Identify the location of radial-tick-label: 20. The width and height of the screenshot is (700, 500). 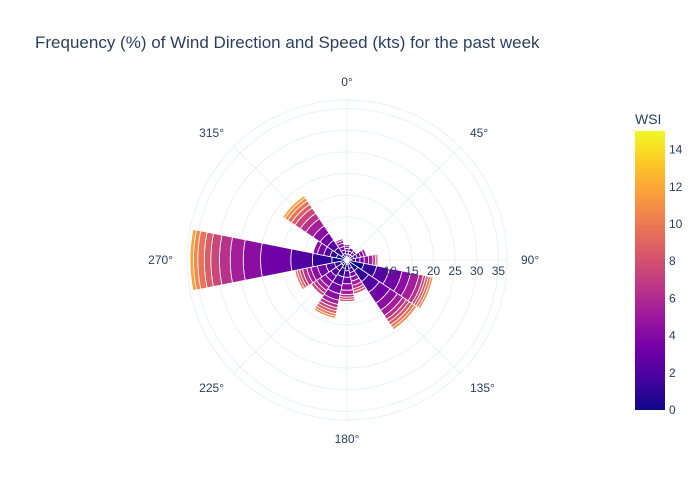
(434, 271).